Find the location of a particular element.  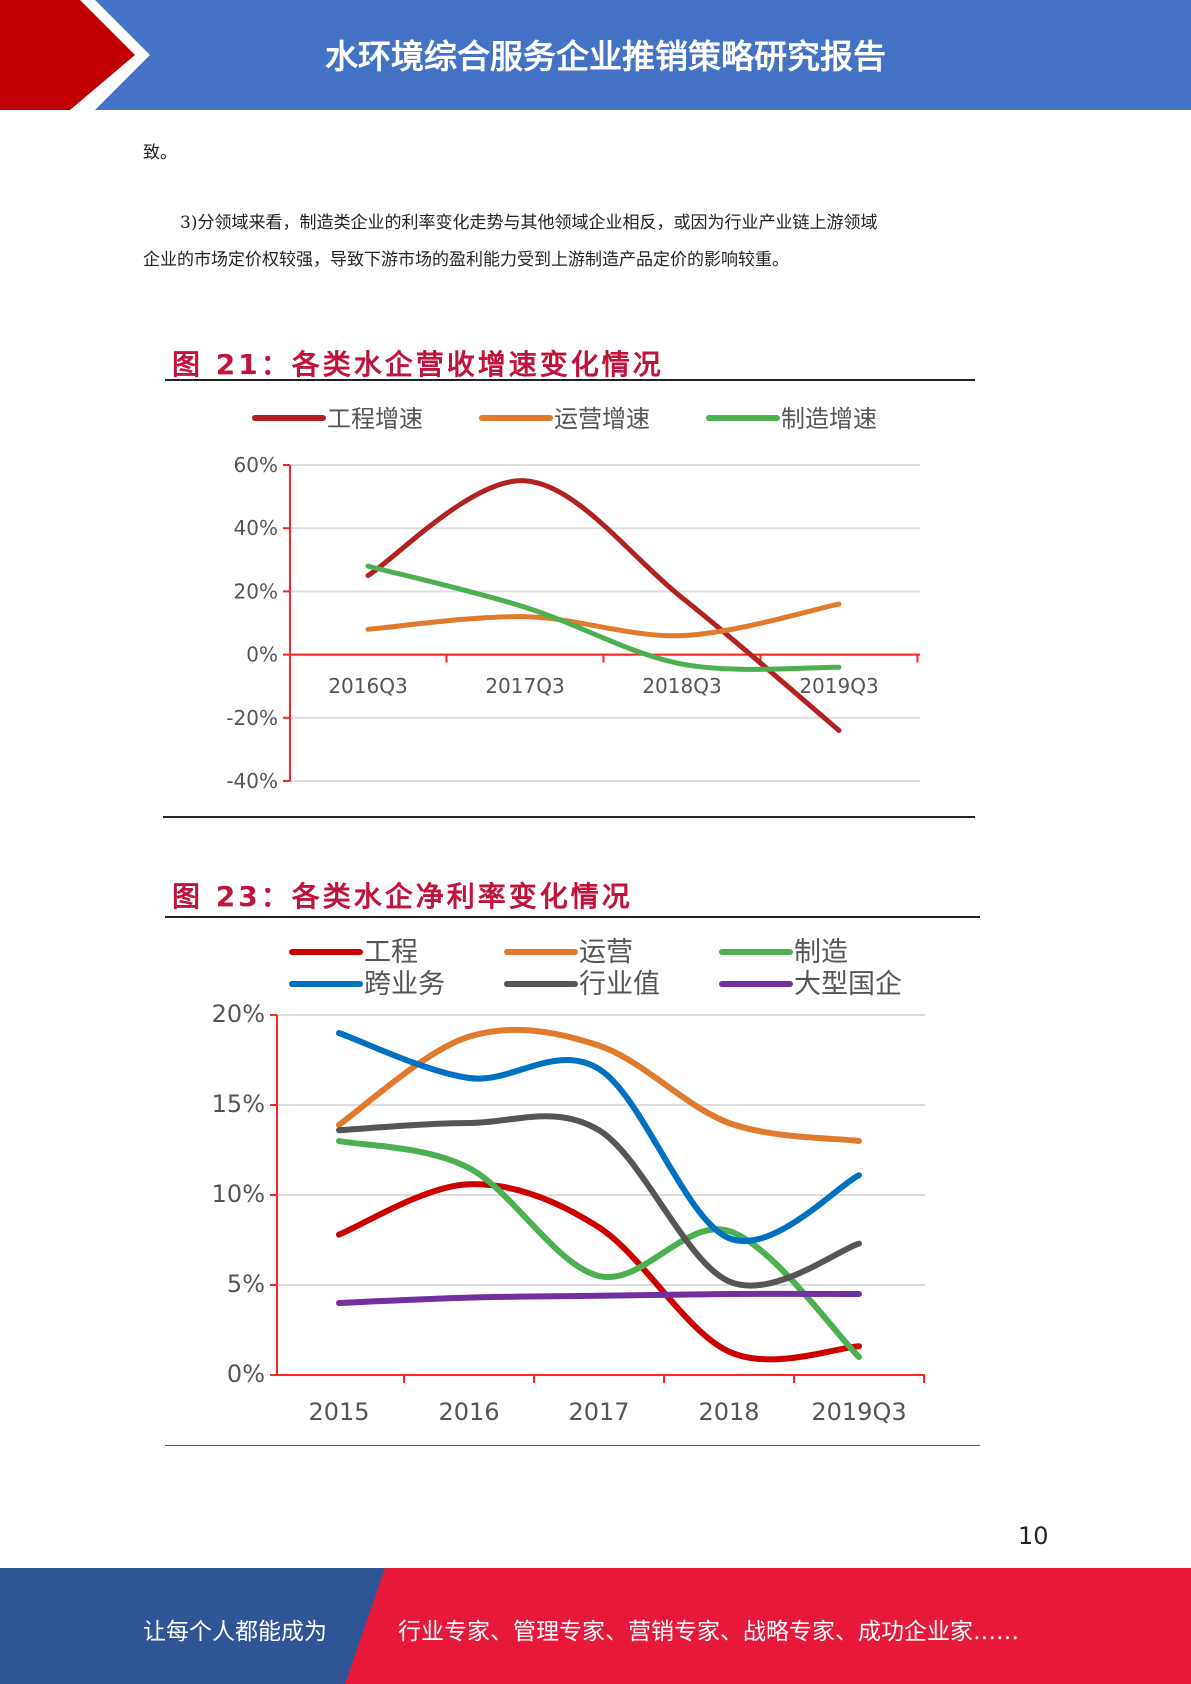

header-title: 水环境综合服务企业推销策略研究报告 is located at coordinates (605, 56).